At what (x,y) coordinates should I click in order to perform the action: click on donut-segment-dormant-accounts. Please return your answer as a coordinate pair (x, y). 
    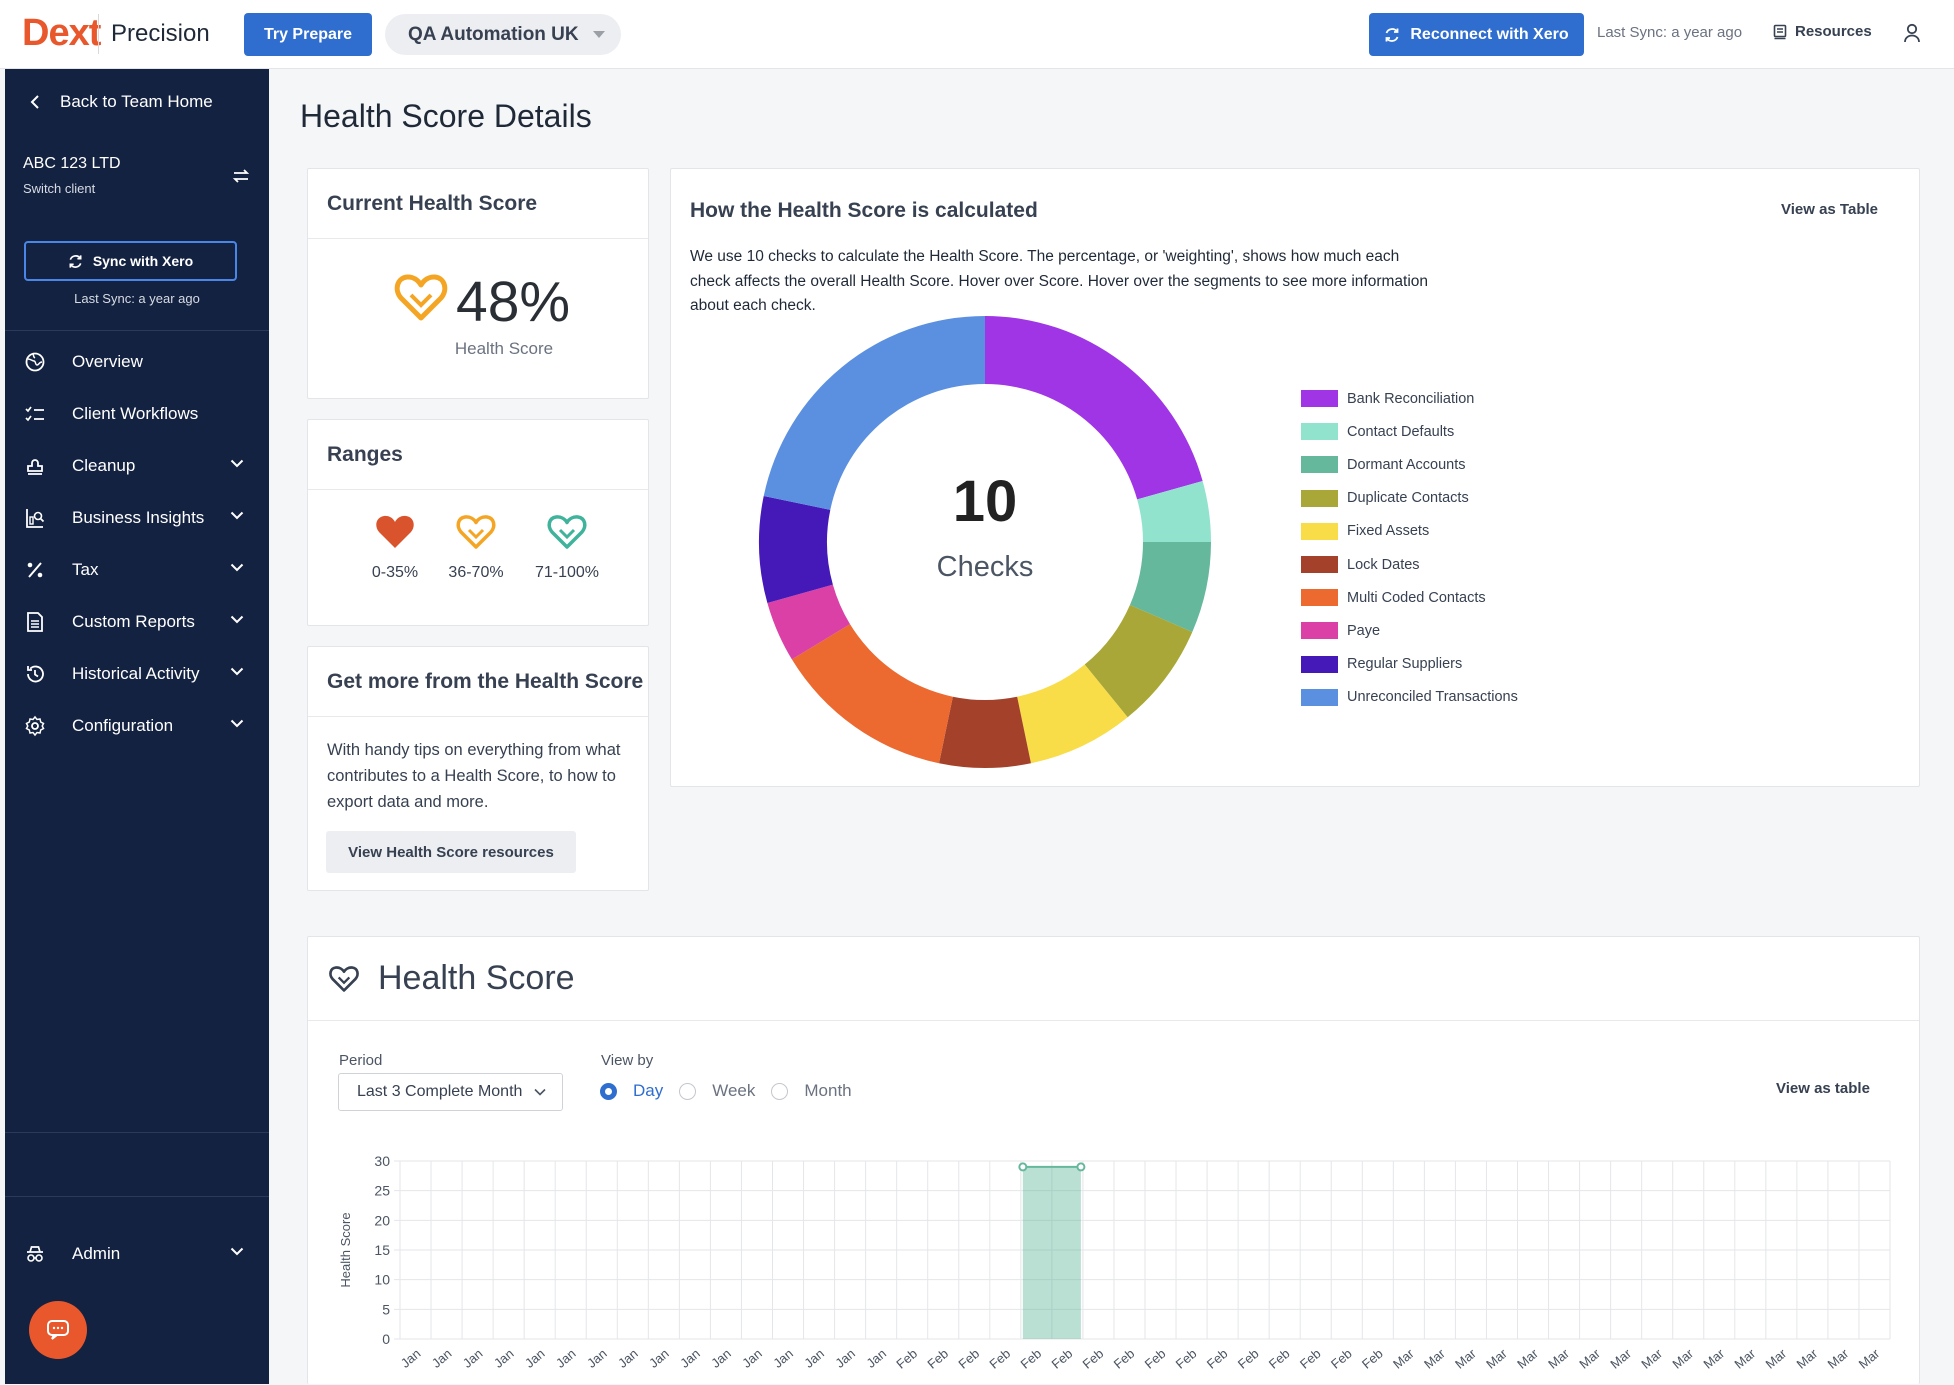
    Looking at the image, I should click on (1170, 587).